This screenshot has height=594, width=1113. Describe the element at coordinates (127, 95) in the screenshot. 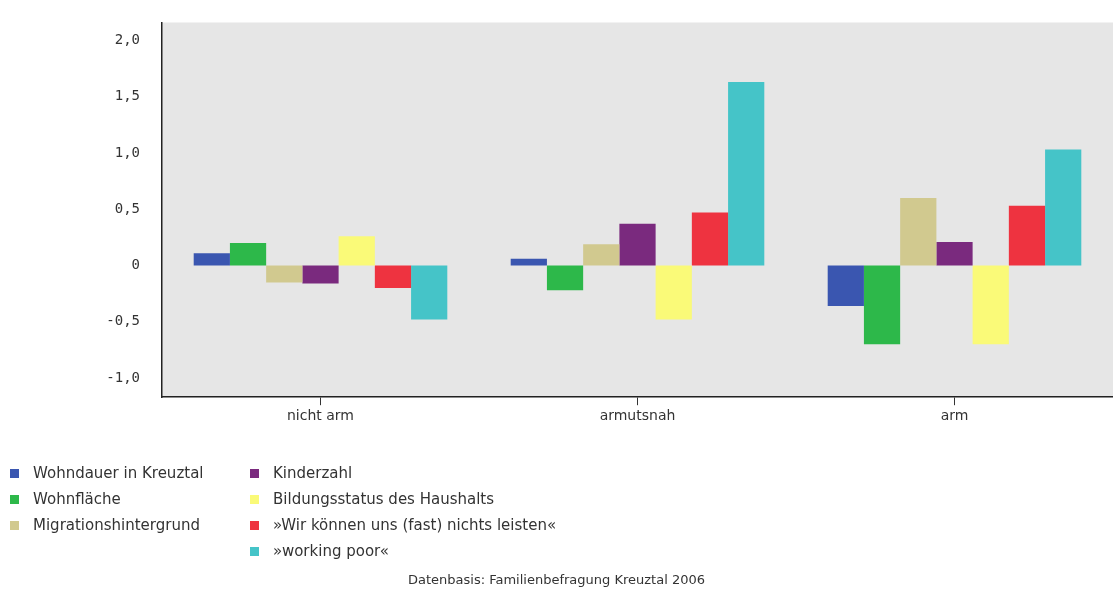

I see `y-tick-label: 1,5` at that location.